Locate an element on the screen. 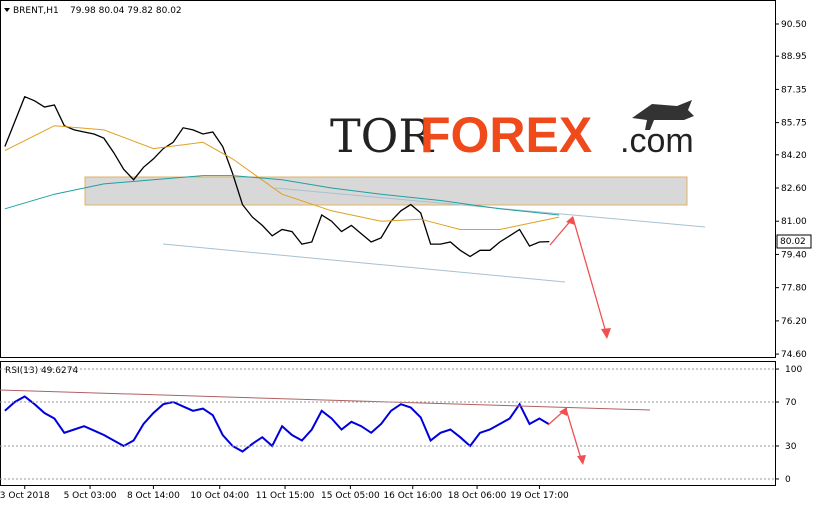 Image resolution: width=817 pixels, height=510 pixels. logo-text: TOR is located at coordinates (382, 136).